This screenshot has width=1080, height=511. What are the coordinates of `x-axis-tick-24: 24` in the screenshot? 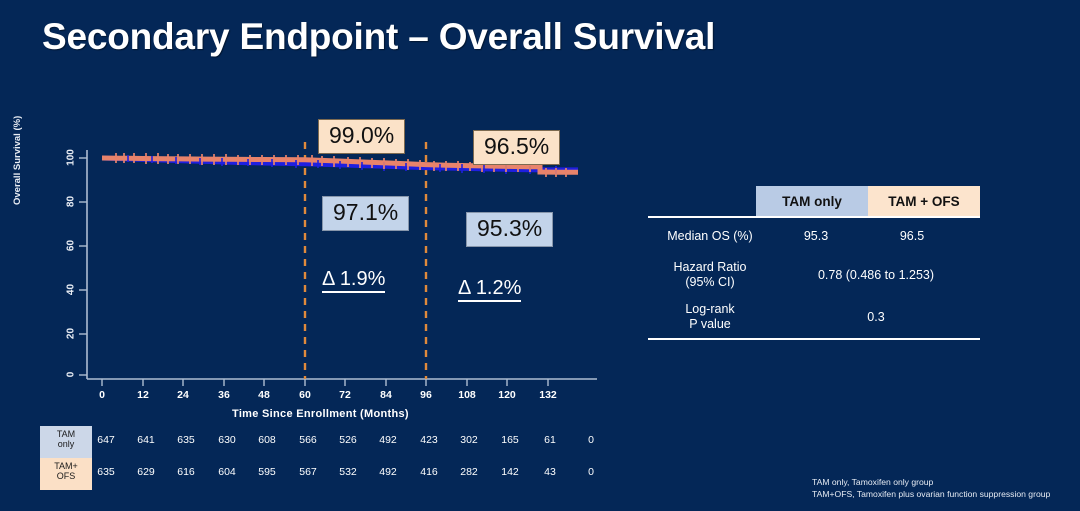 It's located at (183, 395).